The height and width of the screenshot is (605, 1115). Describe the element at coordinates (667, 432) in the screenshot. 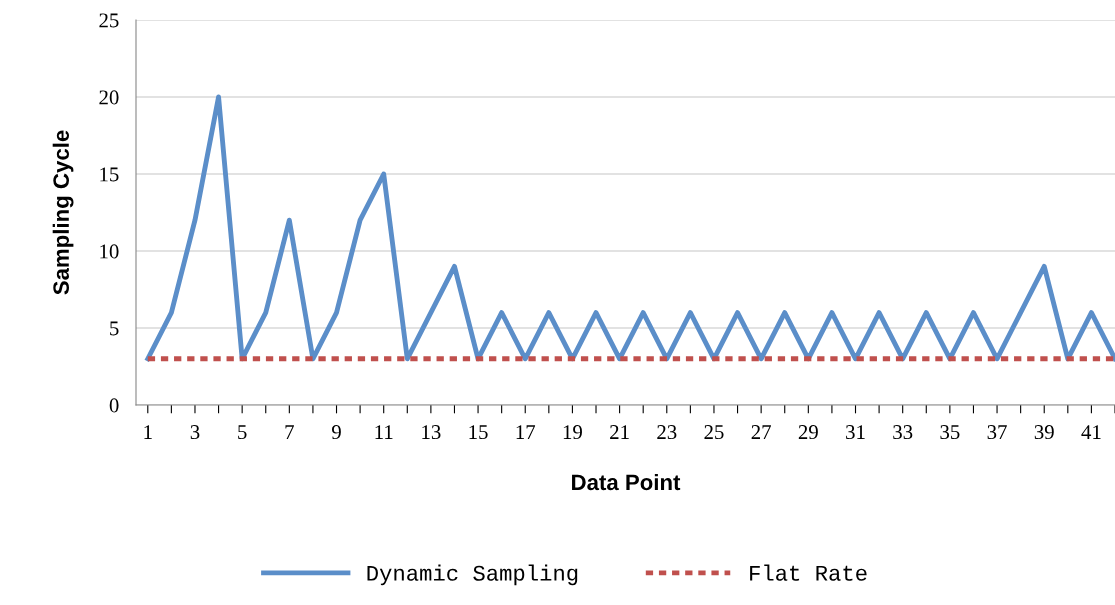

I see `x-tick-label: 23` at that location.